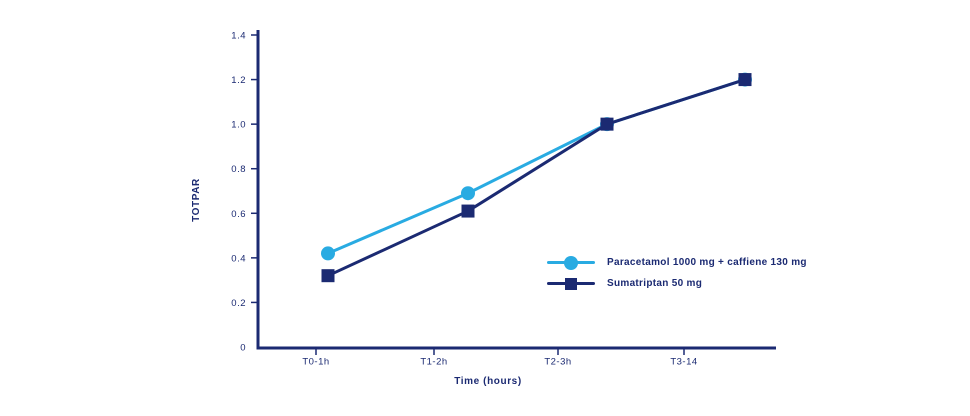 Image resolution: width=970 pixels, height=416 pixels. Describe the element at coordinates (238, 303) in the screenshot. I see `y-axis-tick-label: 0.2` at that location.